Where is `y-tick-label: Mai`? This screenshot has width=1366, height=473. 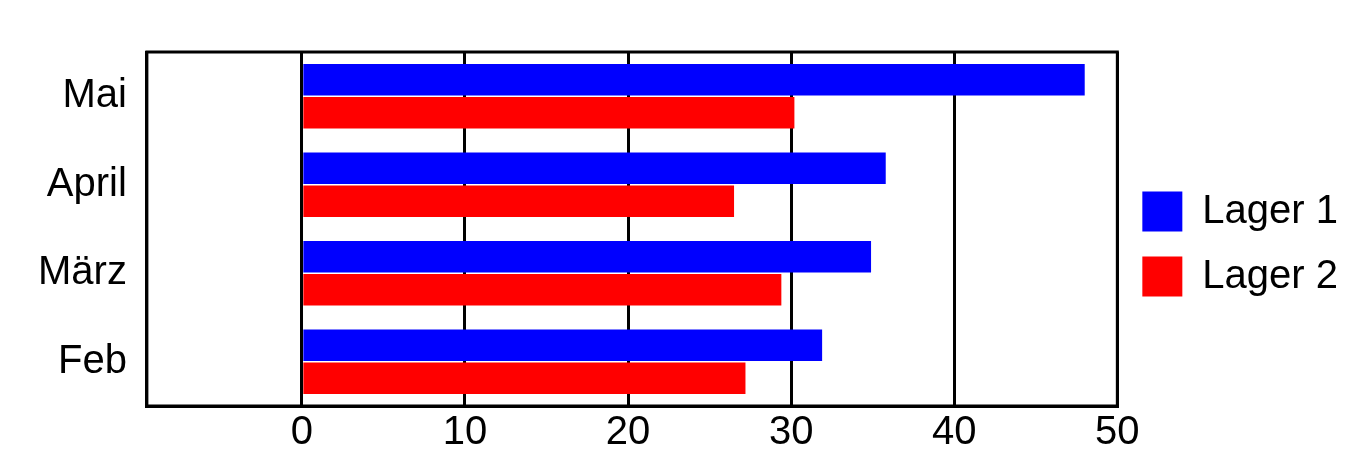
y-tick-label: Mai is located at coordinates (94, 93).